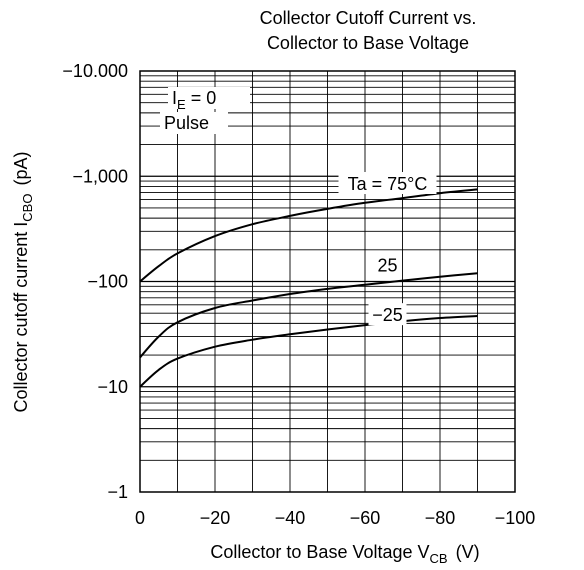  I want to click on condition-ie-annotation: IE = 0, so click(209, 99).